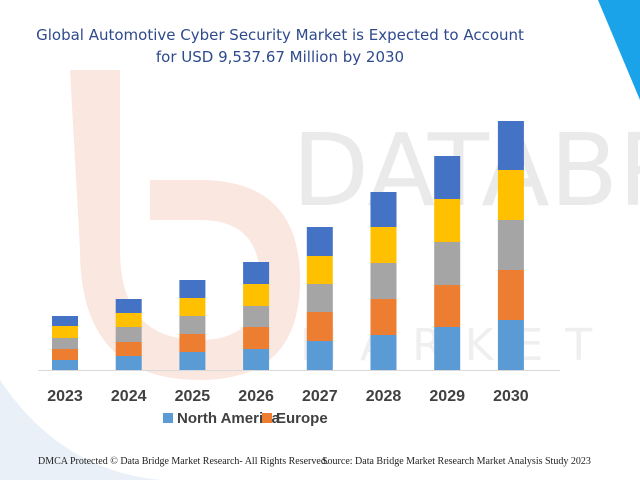 The image size is (640, 480). I want to click on title-line-2: for USD 9,537.67 Million by 2030, so click(280, 57).